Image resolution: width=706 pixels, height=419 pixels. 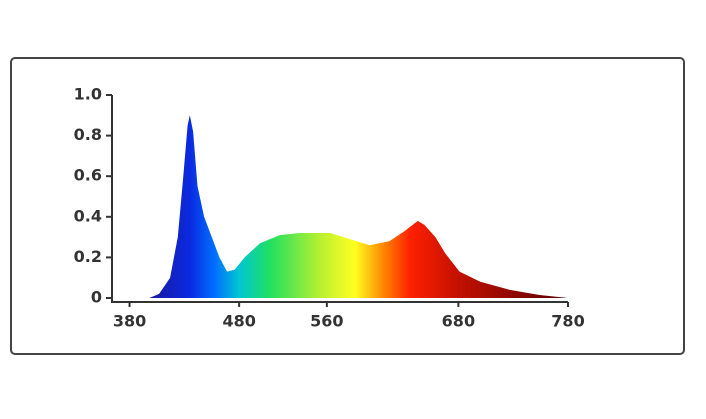 I want to click on x-tick-label: 380, so click(x=129, y=321).